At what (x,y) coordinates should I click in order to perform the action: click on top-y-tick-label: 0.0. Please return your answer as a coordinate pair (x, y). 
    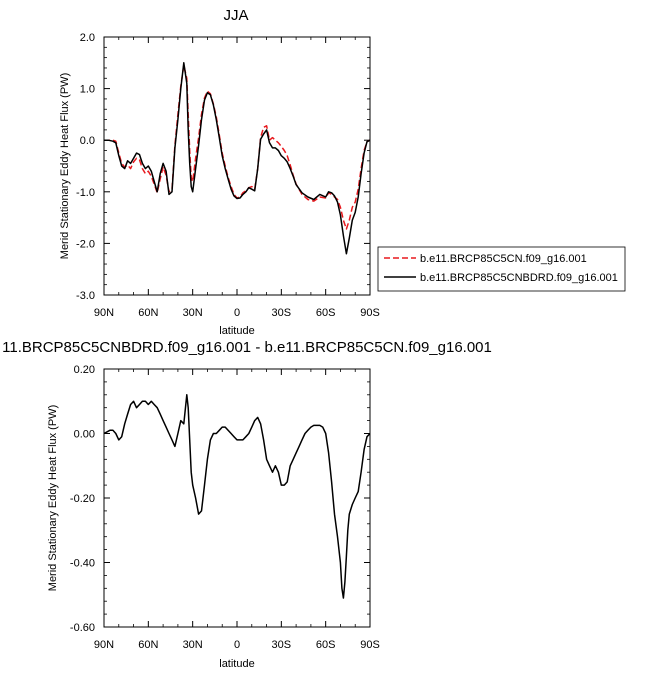
    Looking at the image, I should click on (87, 141).